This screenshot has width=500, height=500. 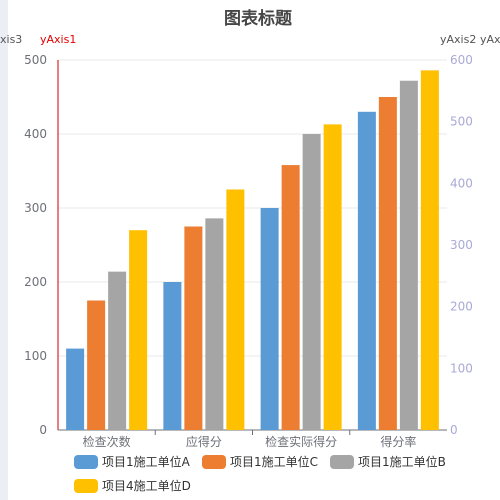 I want to click on y-axis1-name: yAxis1, so click(x=58, y=39).